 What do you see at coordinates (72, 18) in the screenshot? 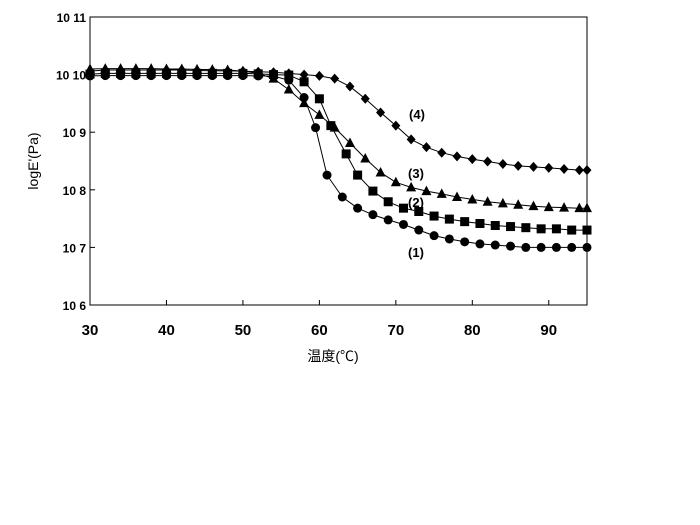
I see `y-tick-label: 10 11` at bounding box center [72, 18].